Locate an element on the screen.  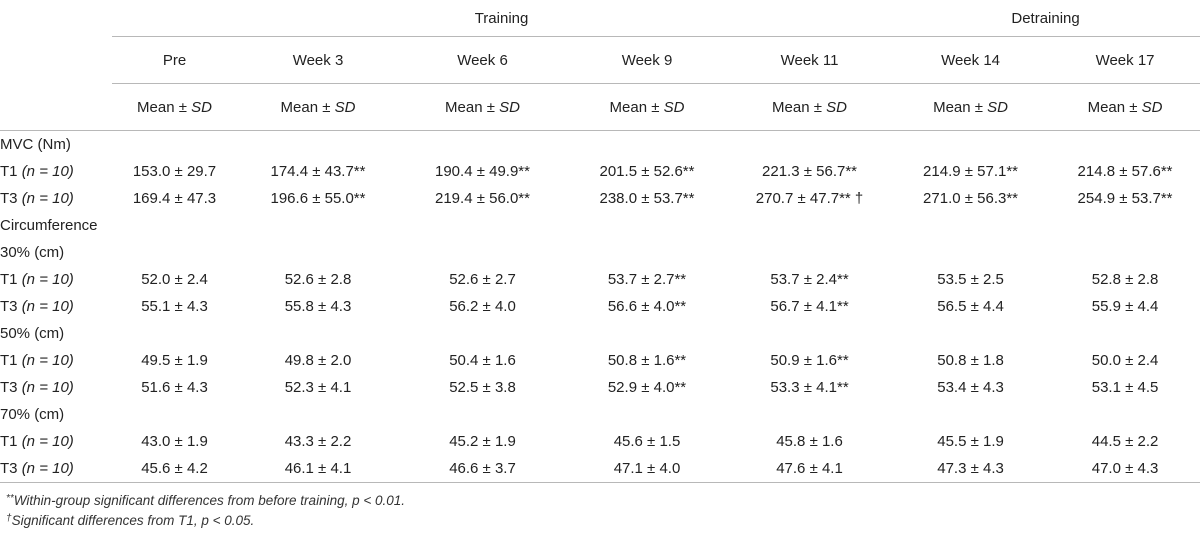
table-cell: 53.7 ± 2.7** is located at coordinates (647, 279).